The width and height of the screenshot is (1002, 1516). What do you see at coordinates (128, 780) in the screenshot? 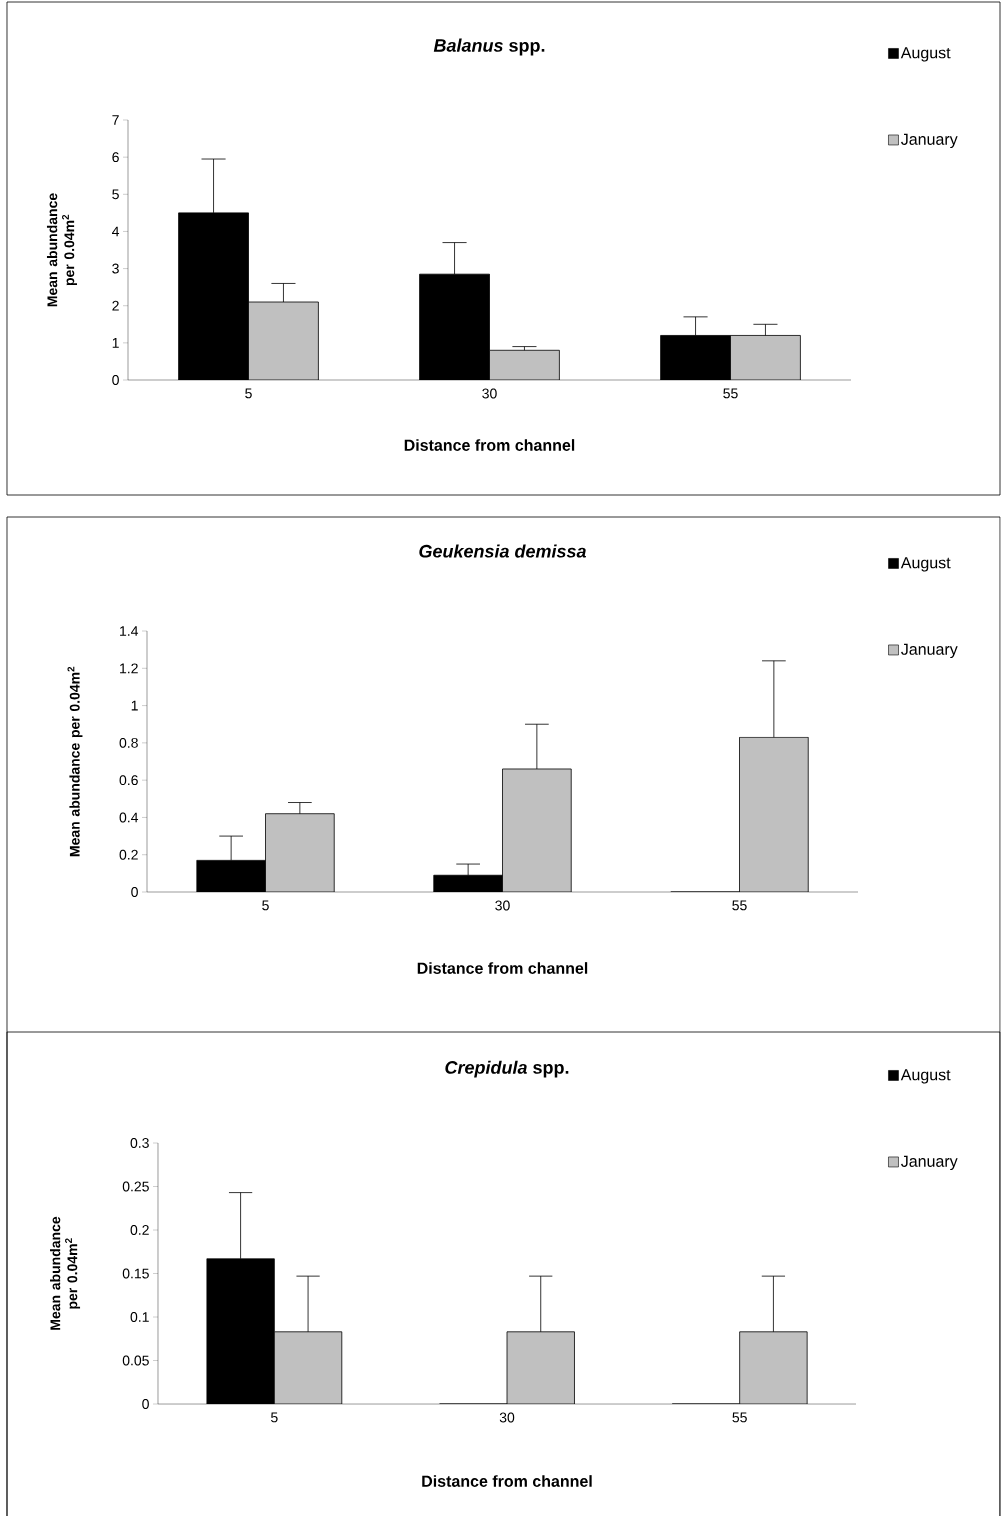
I see `y-tick-label: 0.6` at bounding box center [128, 780].